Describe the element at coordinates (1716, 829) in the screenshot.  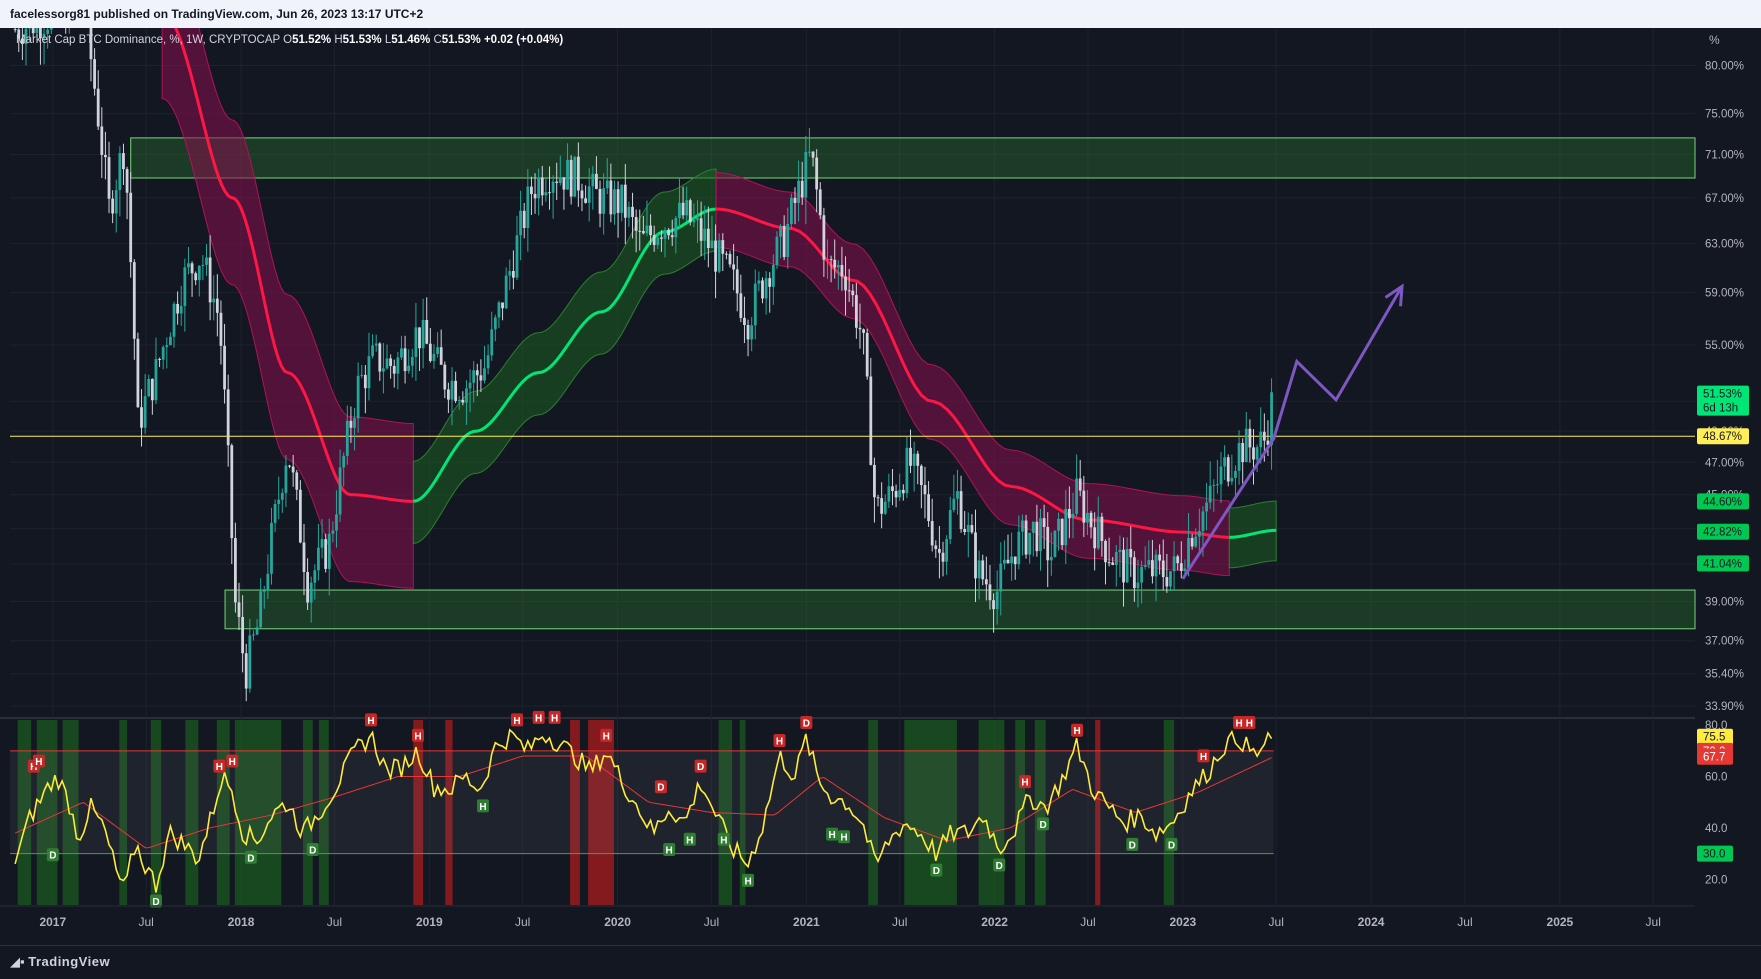
I see `rsi-tick-label: 40.0` at that location.